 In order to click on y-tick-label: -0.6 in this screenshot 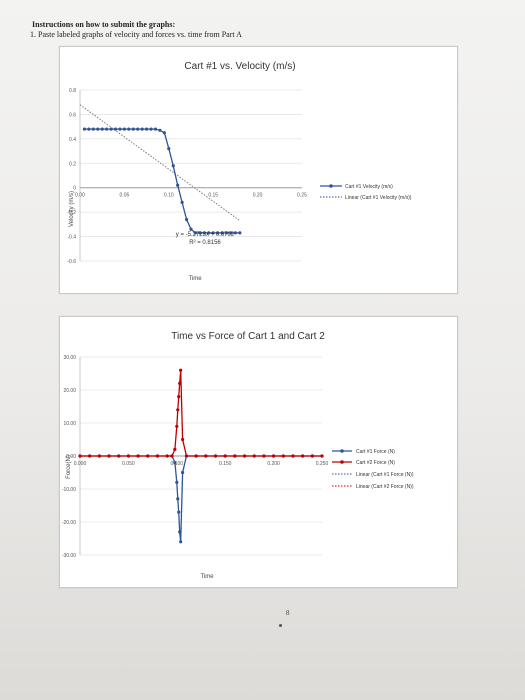, I will do `click(71, 262)`.